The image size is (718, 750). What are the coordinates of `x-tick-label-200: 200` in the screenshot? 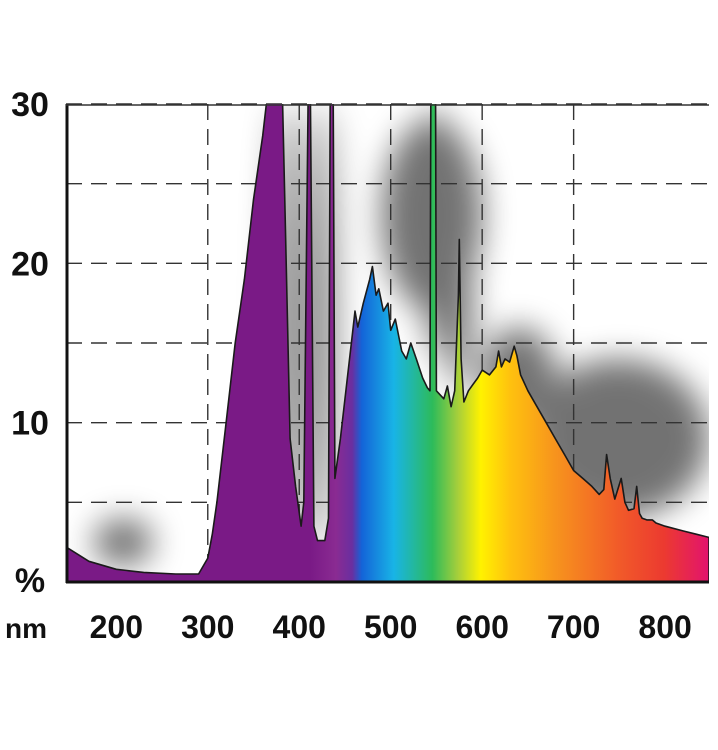 It's located at (116, 627).